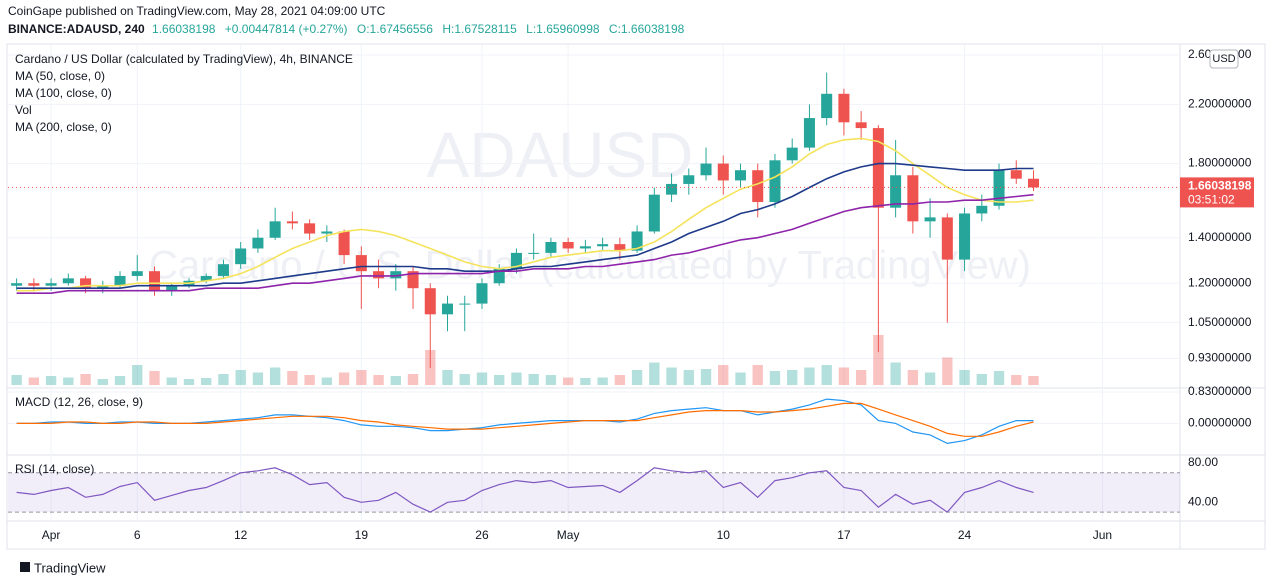  I want to click on x-tick-label: 6, so click(137, 535).